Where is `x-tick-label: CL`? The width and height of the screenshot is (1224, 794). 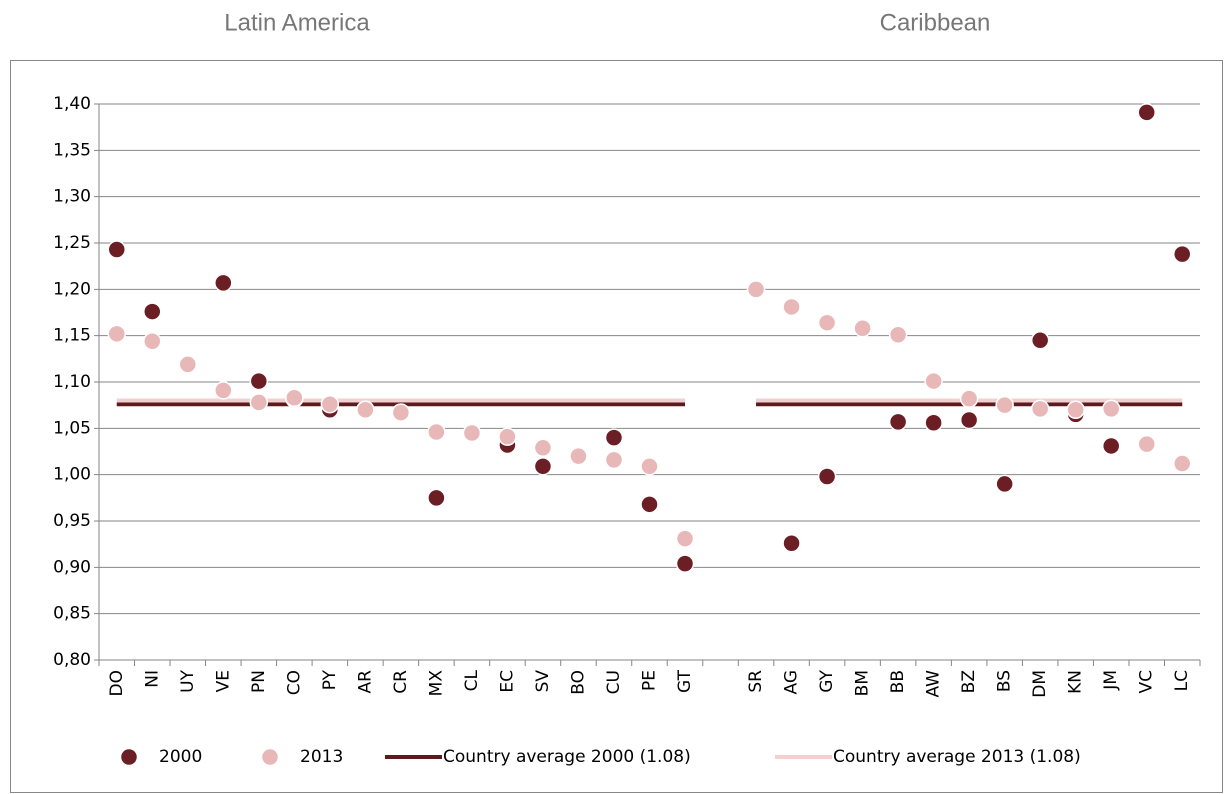 x-tick-label: CL is located at coordinates (472, 680).